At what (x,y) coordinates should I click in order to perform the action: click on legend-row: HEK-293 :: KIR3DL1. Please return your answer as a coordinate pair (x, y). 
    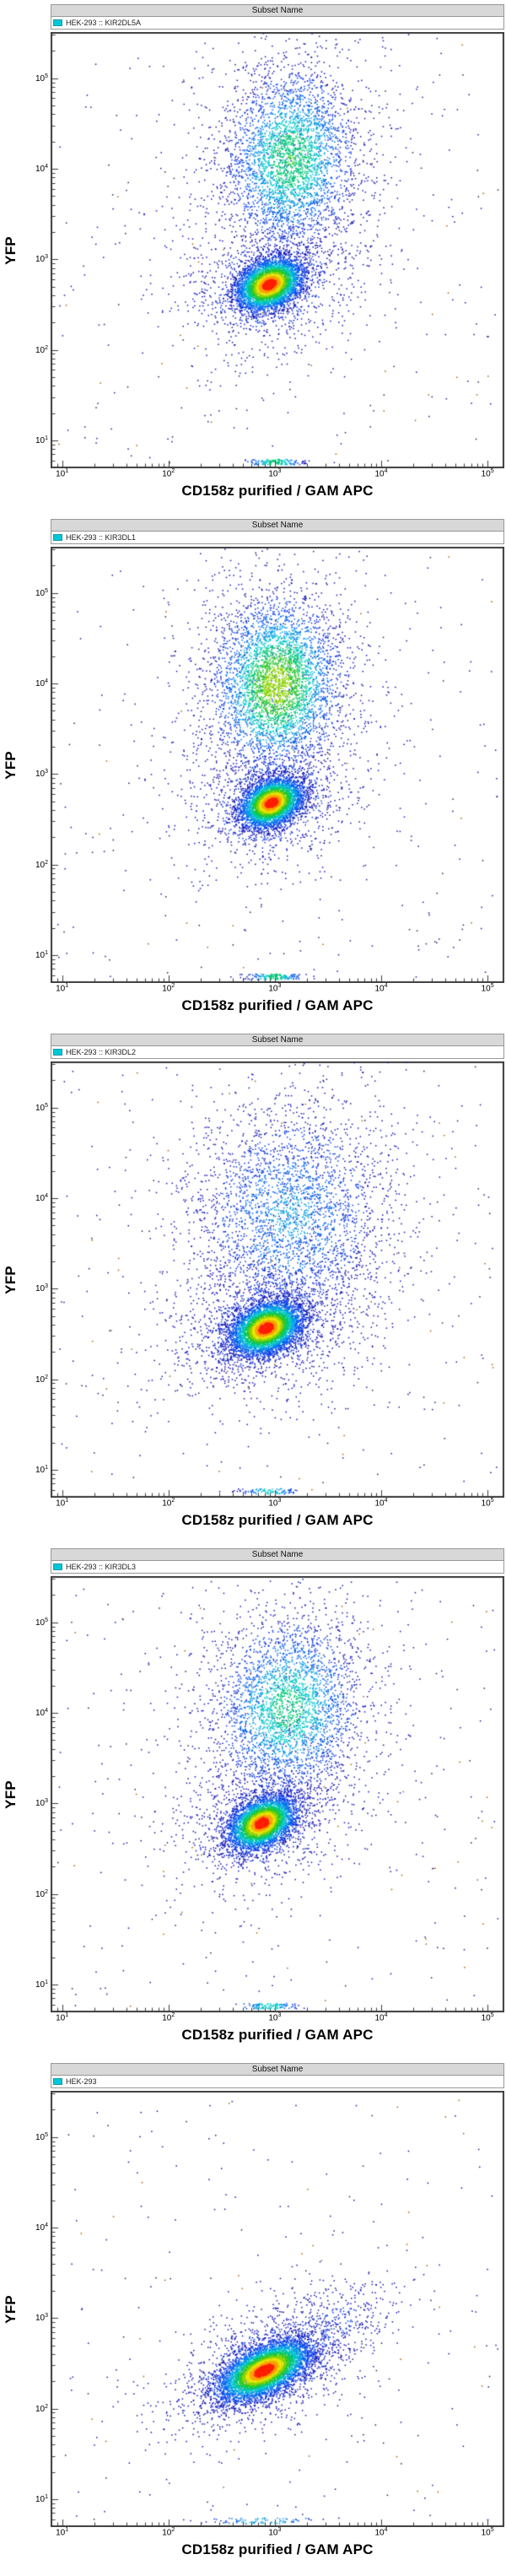
    Looking at the image, I should click on (277, 538).